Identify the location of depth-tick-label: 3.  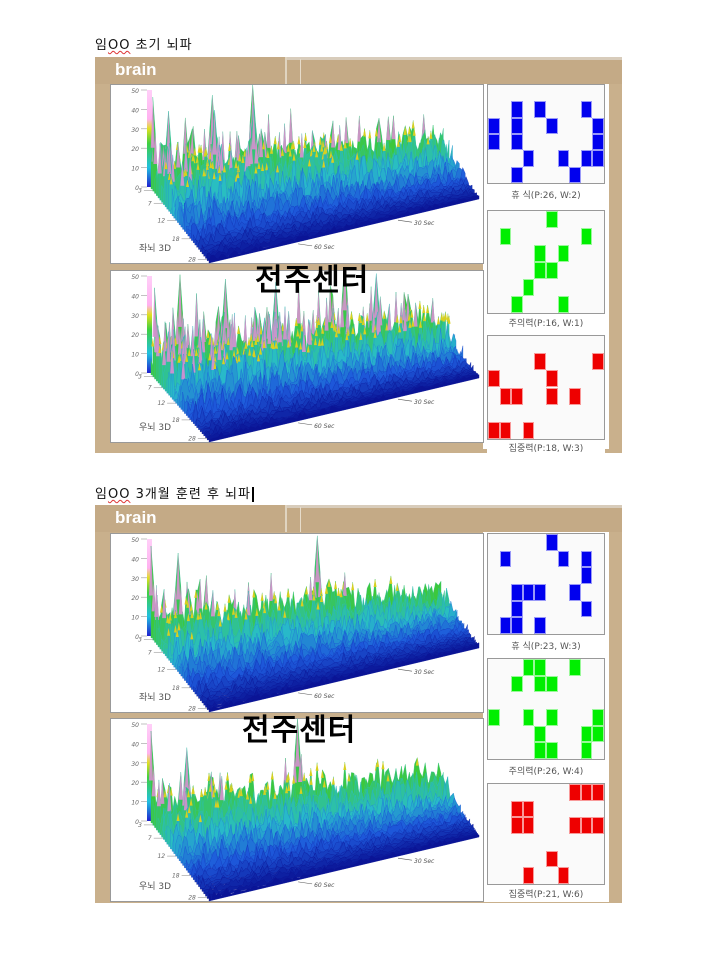
(140, 825).